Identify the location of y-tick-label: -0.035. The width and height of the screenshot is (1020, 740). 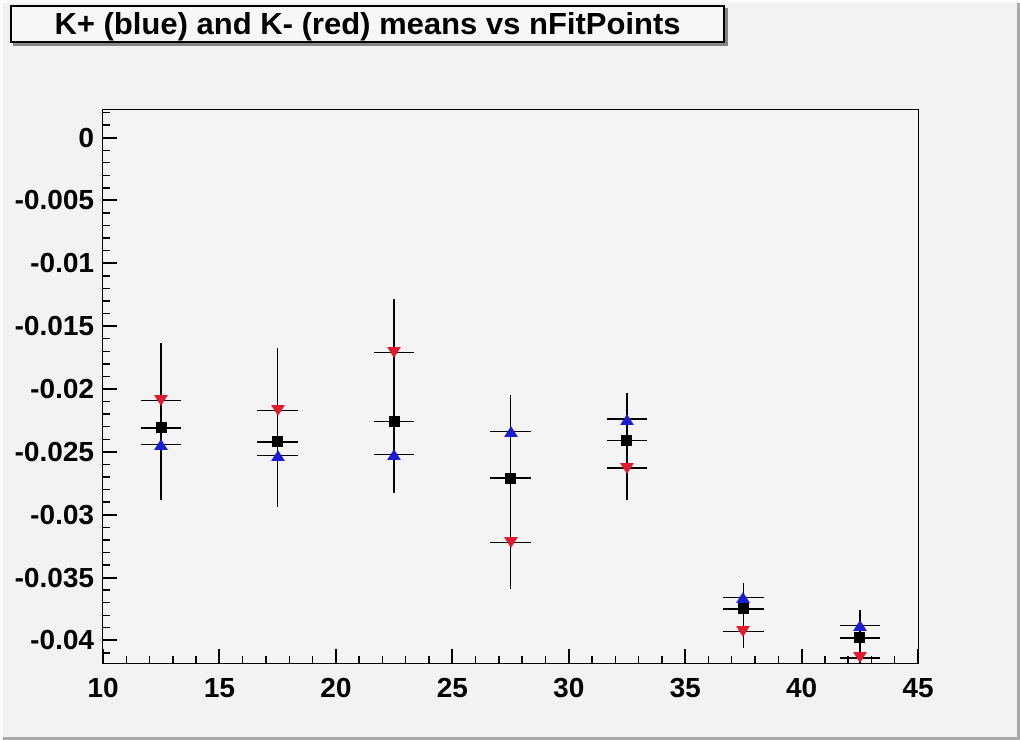
(54, 577).